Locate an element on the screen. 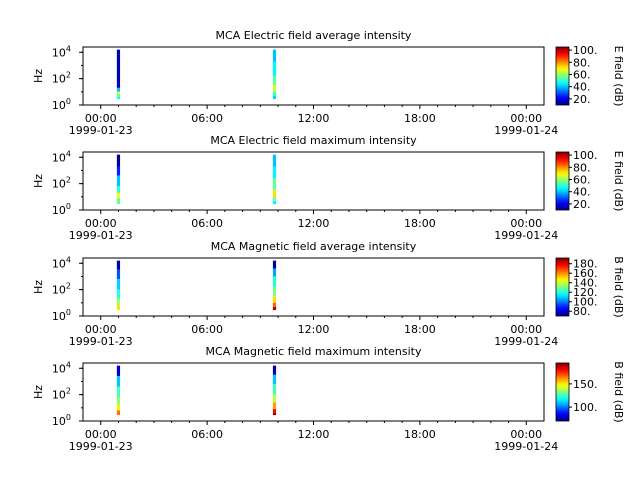 The width and height of the screenshot is (640, 485). colorbar-tick-label: 140. is located at coordinates (585, 283).